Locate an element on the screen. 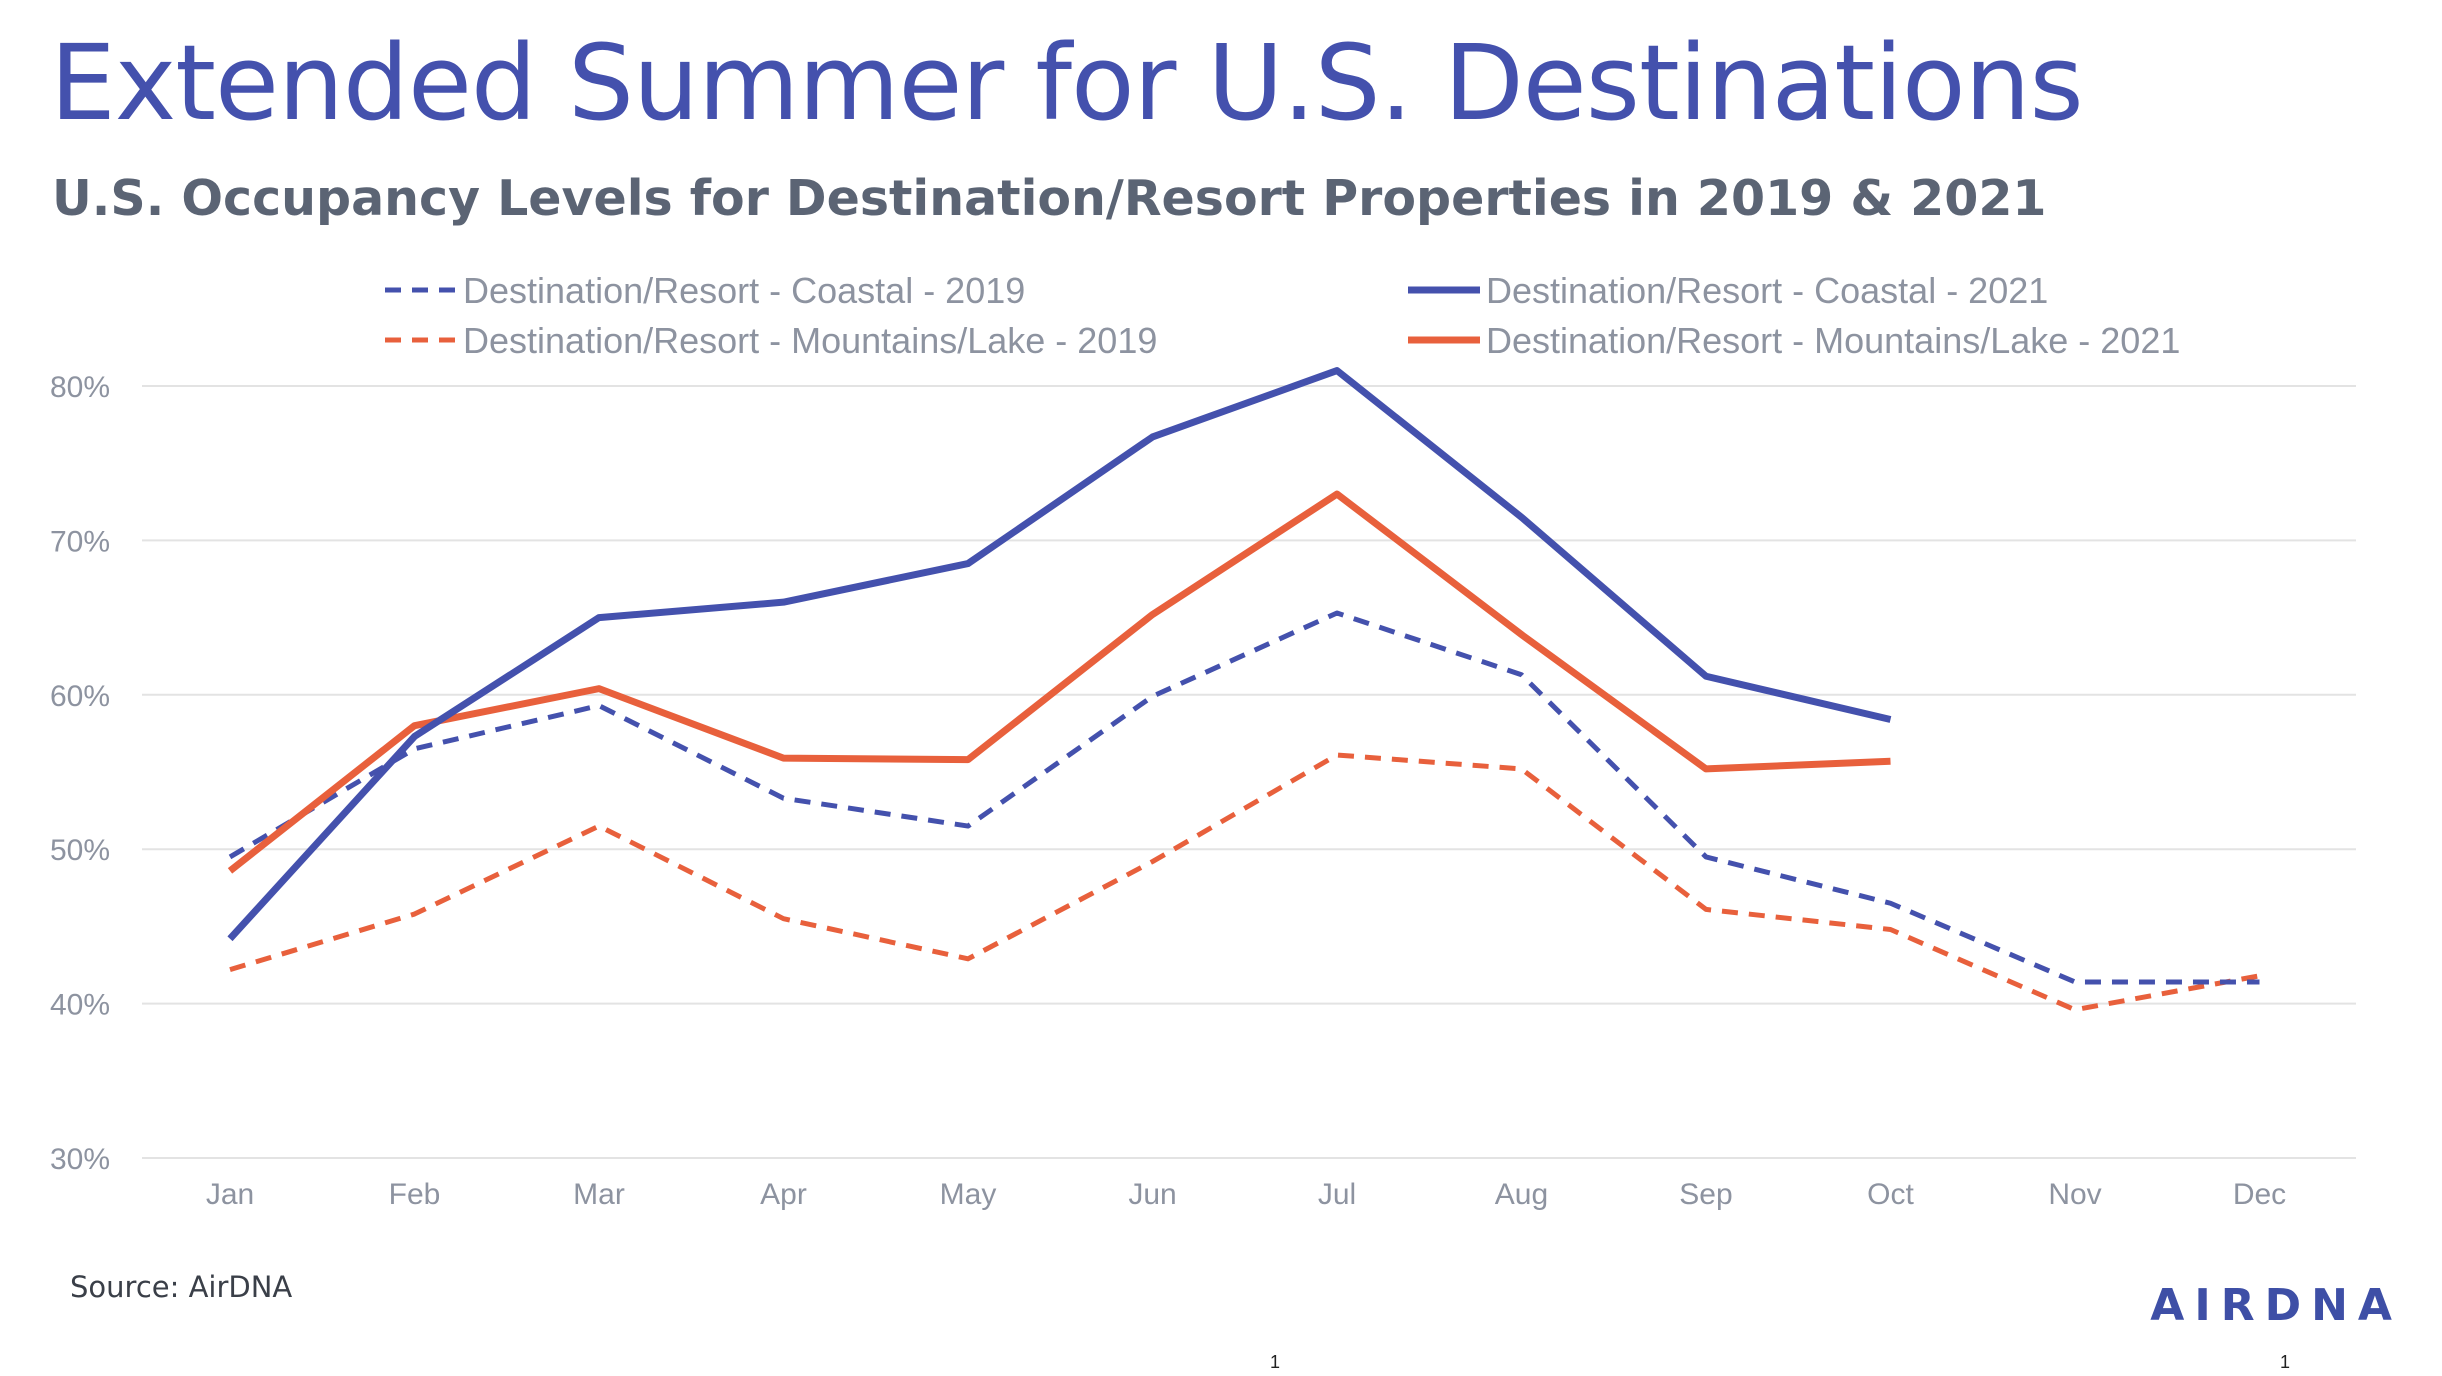  x-tick-label: Nov is located at coordinates (2074, 1194).